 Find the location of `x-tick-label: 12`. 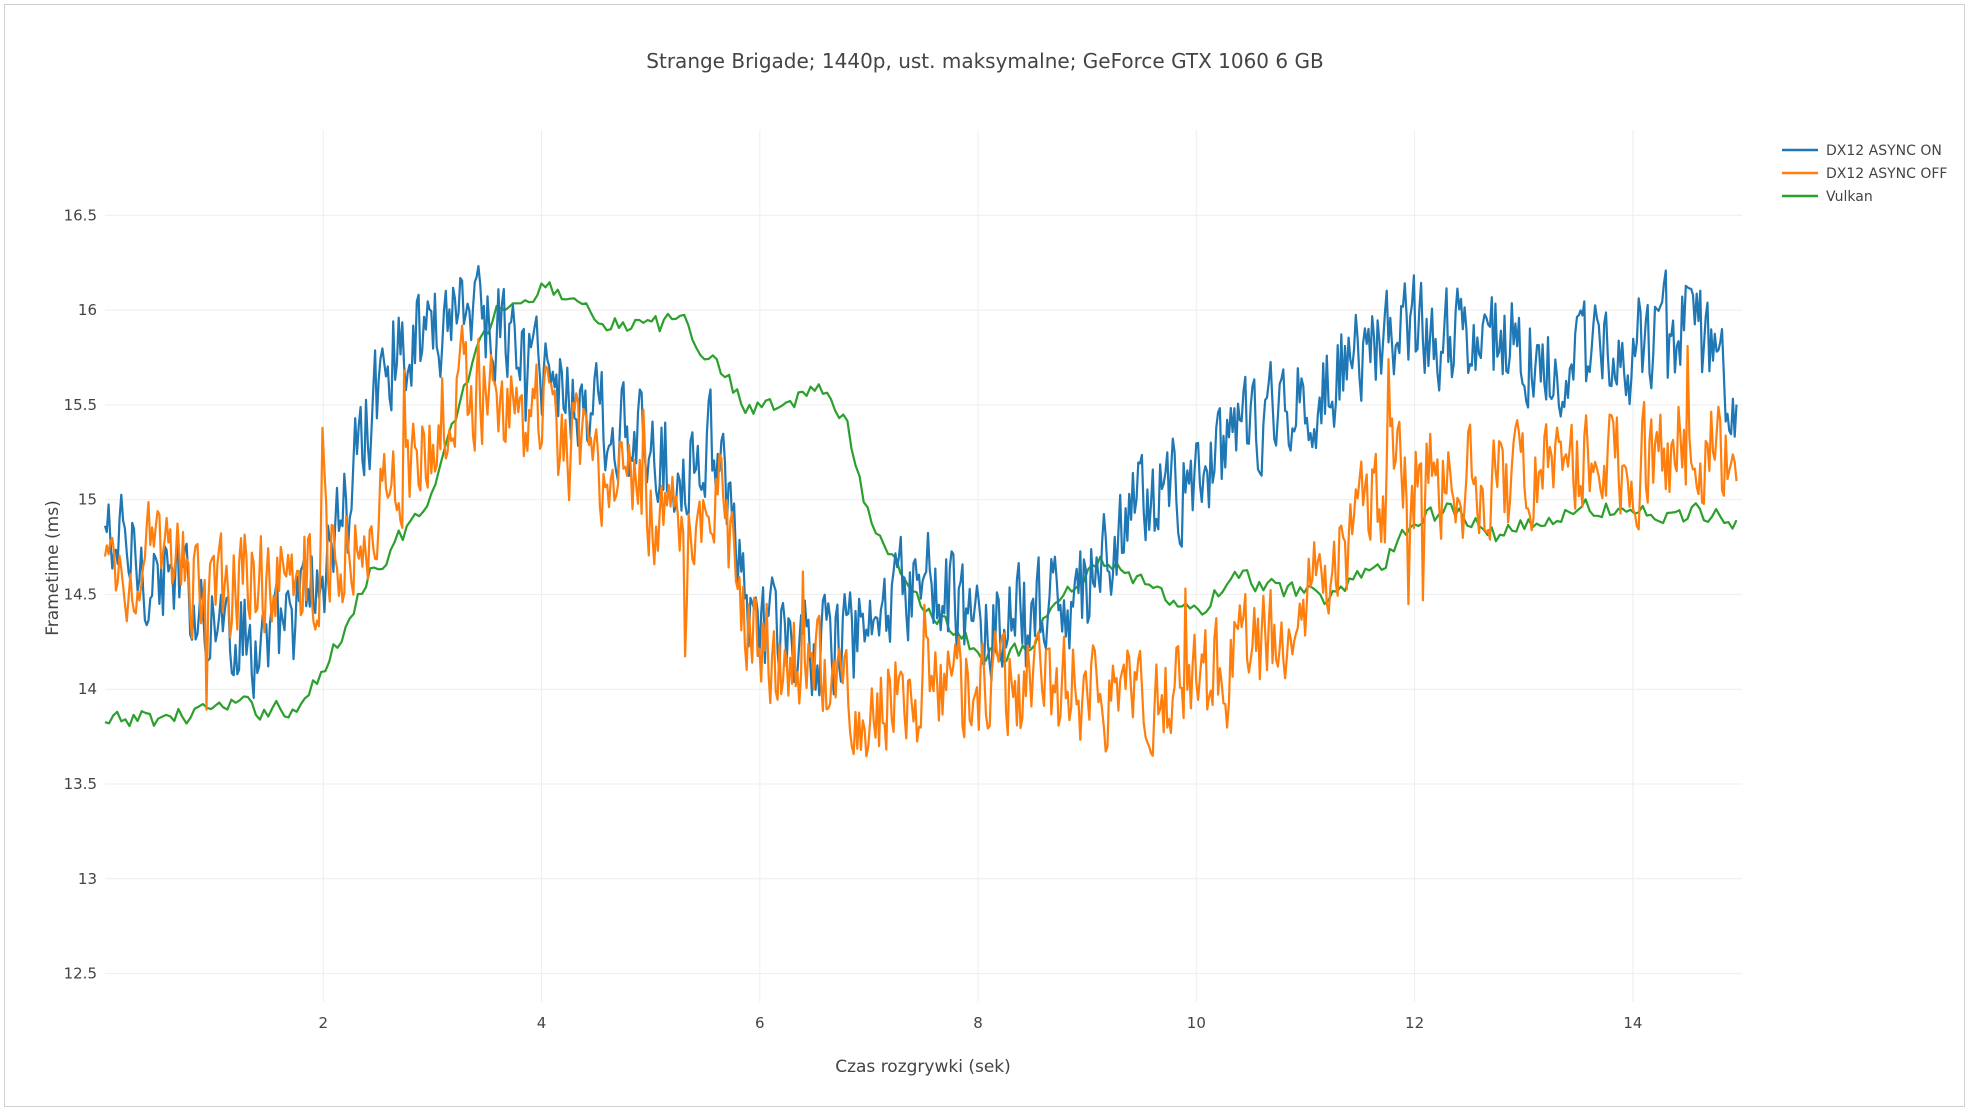

x-tick-label: 12 is located at coordinates (1414, 1023).